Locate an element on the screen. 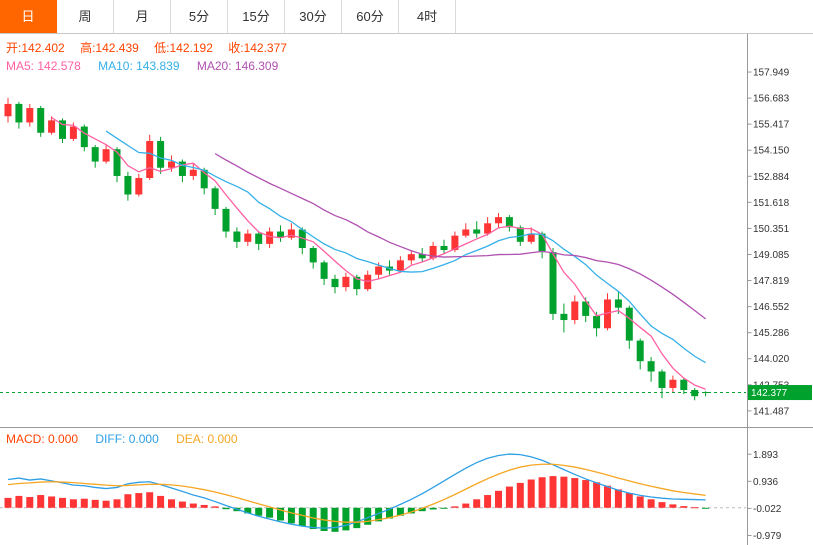 The height and width of the screenshot is (545, 813). svg-text: 150.351 is located at coordinates (771, 229).